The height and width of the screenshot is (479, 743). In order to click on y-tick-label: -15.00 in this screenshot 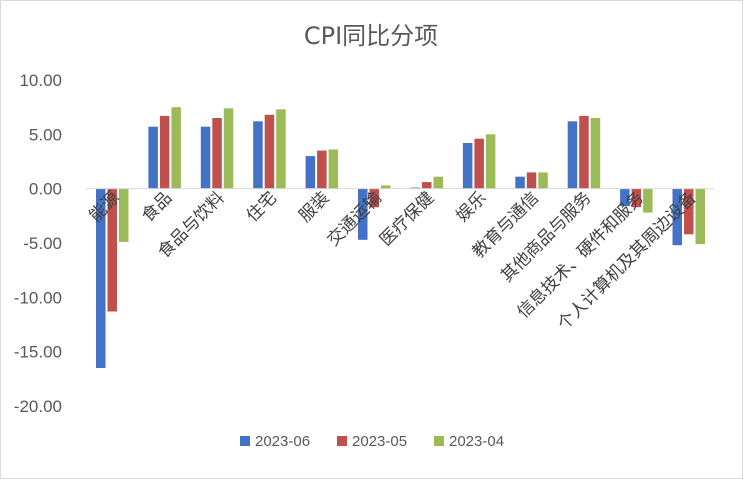, I will do `click(38, 352)`.